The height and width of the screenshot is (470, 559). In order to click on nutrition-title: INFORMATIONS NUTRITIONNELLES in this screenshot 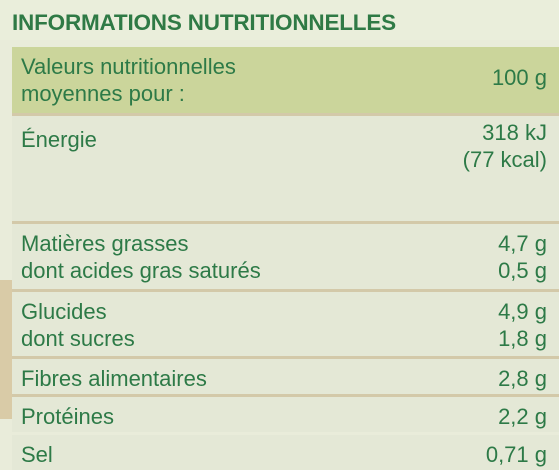, I will do `click(204, 22)`.